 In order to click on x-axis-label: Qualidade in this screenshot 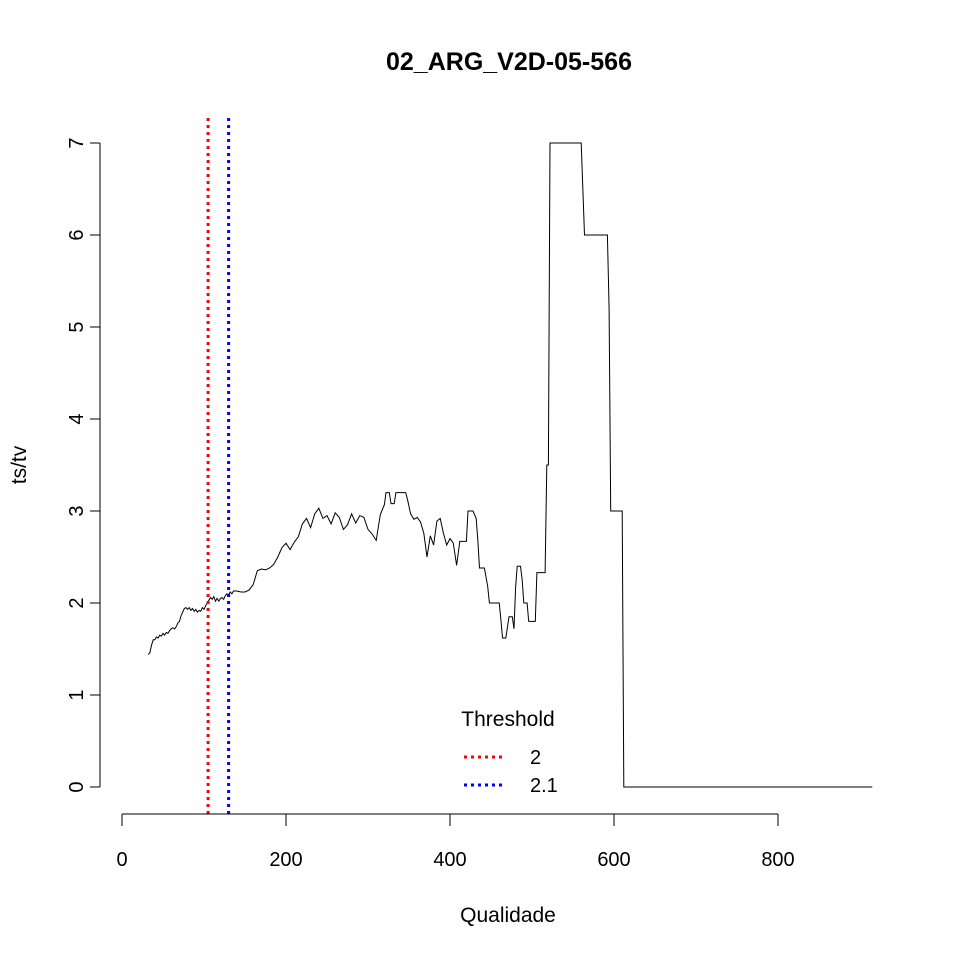, I will do `click(508, 915)`.